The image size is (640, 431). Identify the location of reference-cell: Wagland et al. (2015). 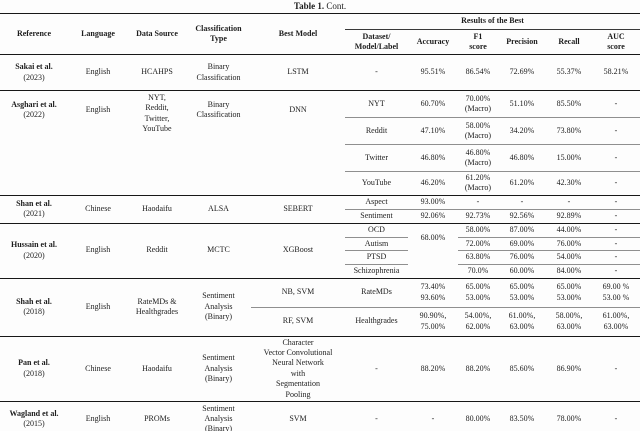
(34, 416).